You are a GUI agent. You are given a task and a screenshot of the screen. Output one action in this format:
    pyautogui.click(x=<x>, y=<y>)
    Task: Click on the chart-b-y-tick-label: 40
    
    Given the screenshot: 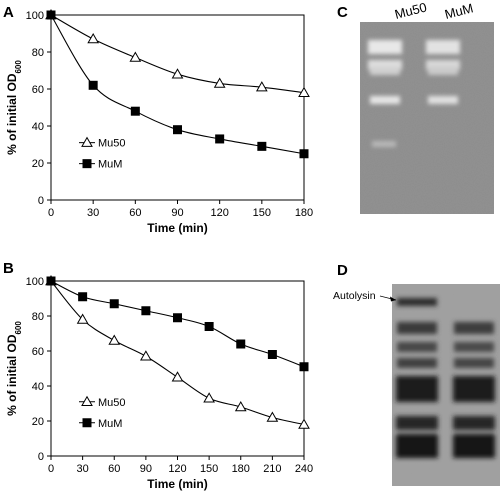 What is the action you would take?
    pyautogui.click(x=38, y=387)
    